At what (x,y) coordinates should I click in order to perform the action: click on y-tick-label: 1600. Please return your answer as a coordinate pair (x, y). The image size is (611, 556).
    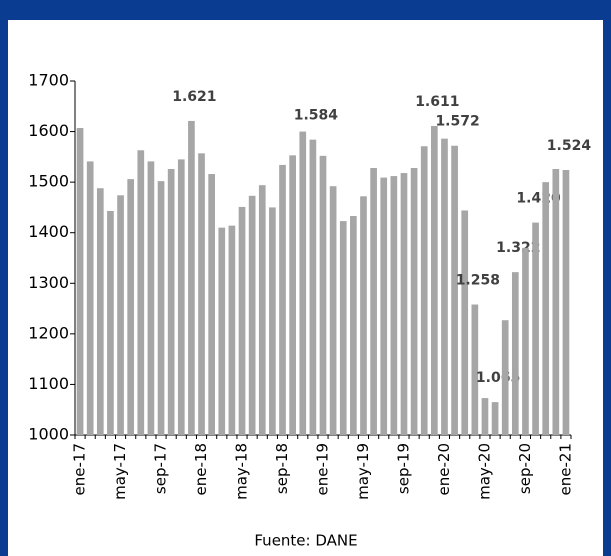
    Looking at the image, I should click on (48, 130).